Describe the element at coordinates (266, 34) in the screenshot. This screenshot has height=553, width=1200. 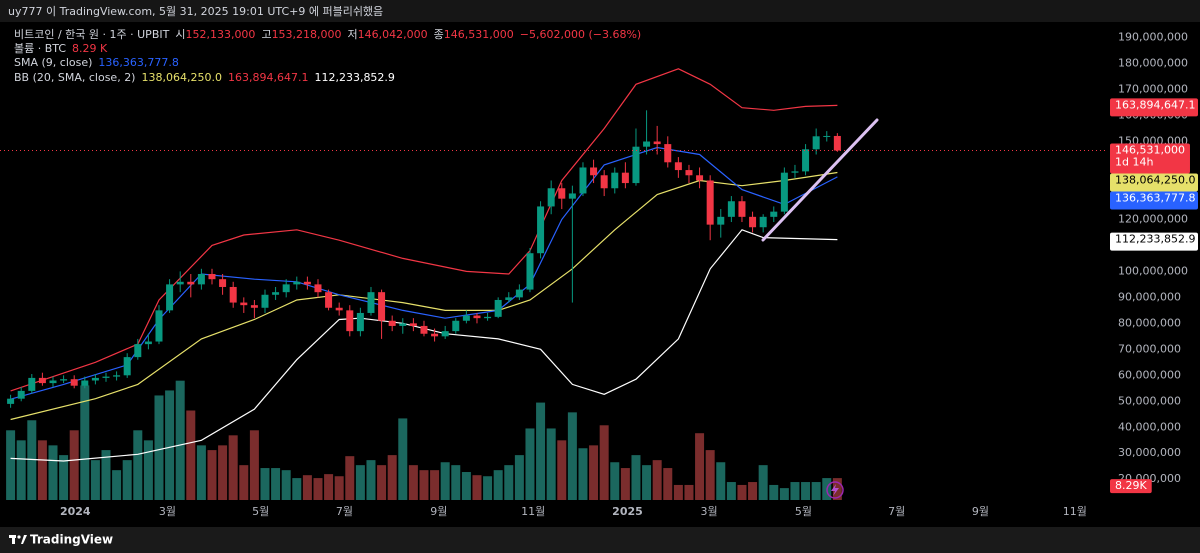
I see `ohlc-name: 고` at that location.